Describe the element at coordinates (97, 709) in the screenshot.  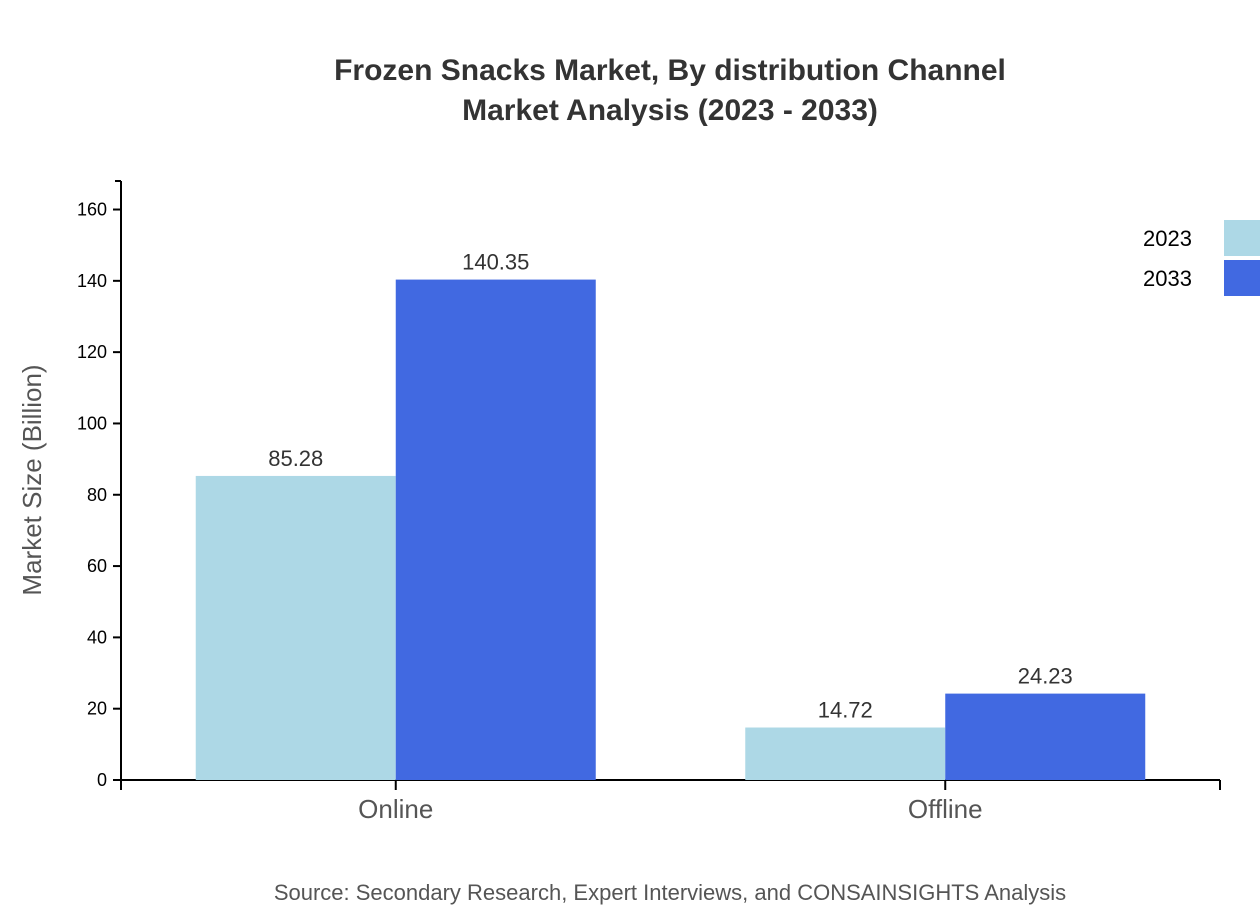
I see `y-tick-label: 20` at that location.